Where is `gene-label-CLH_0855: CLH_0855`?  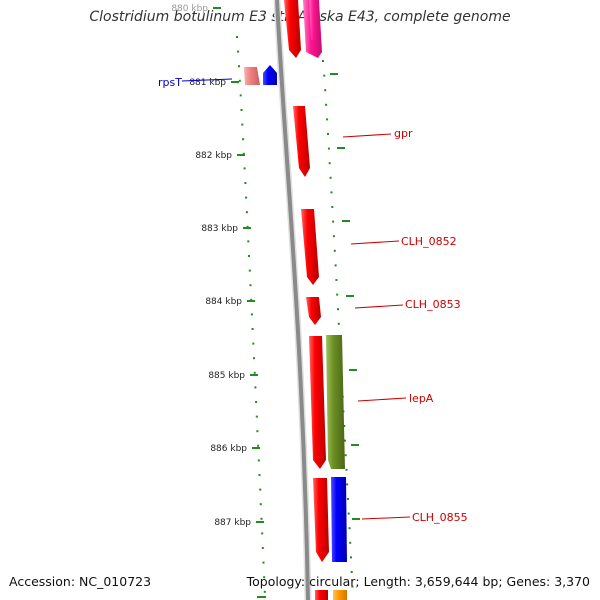 gene-label-CLH_0855: CLH_0855 is located at coordinates (440, 517).